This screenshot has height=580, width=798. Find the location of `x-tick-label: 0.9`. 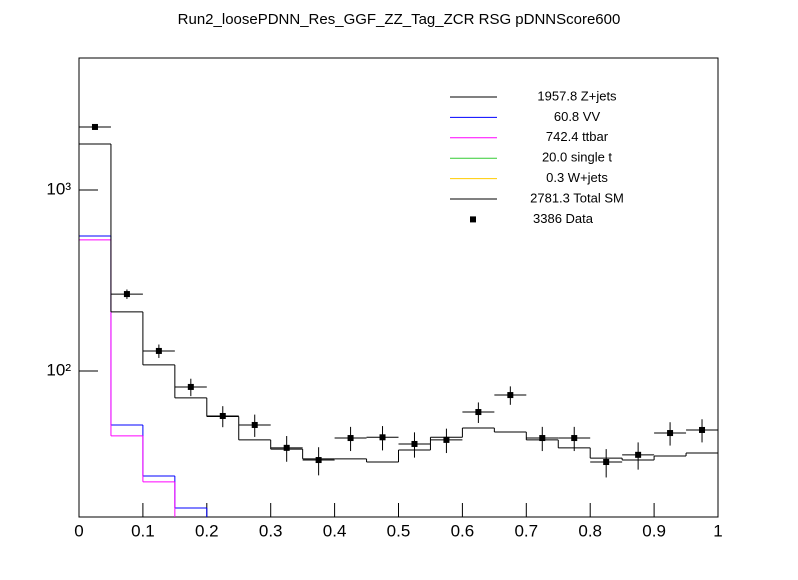

x-tick-label: 0.9 is located at coordinates (654, 530).